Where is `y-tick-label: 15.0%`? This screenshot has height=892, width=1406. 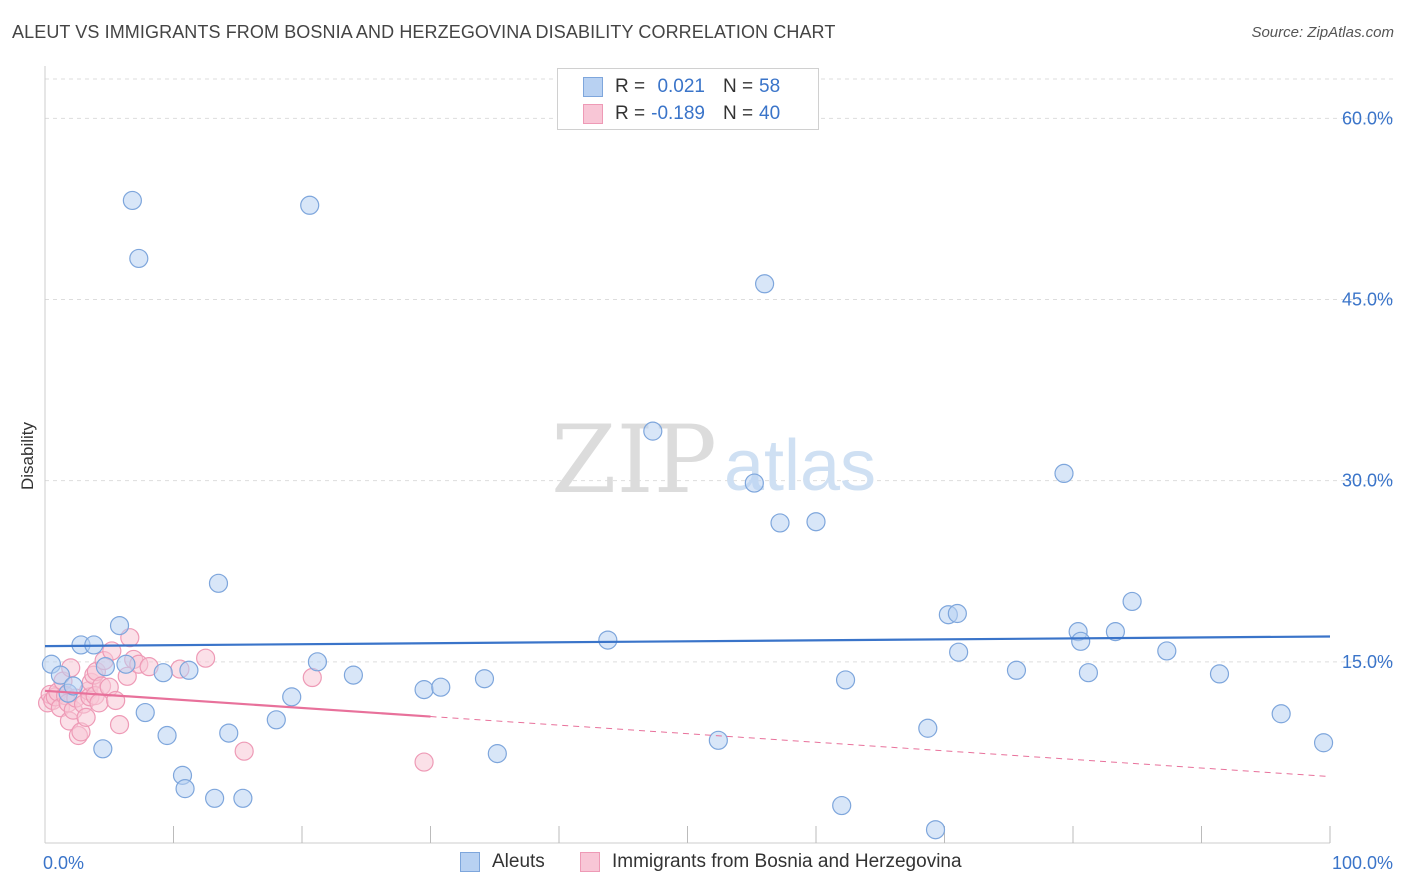 y-tick-label: 15.0% is located at coordinates (1367, 662).